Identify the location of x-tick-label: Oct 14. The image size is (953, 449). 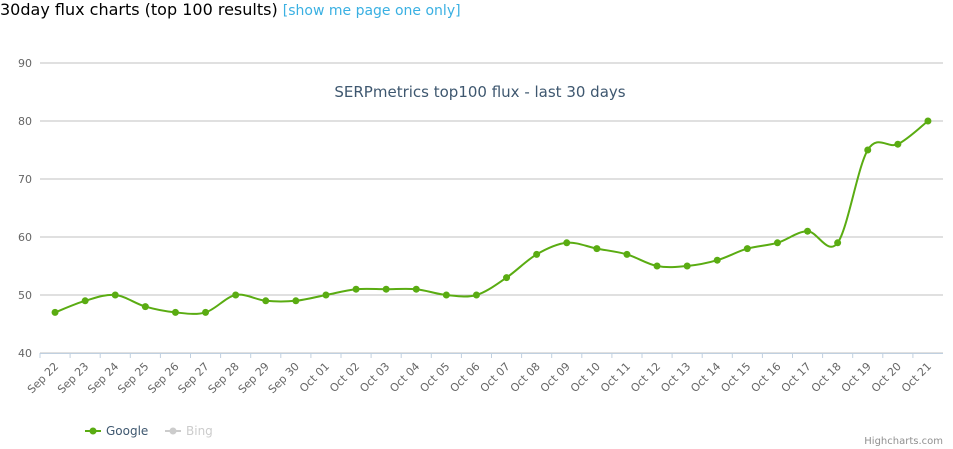
(705, 377).